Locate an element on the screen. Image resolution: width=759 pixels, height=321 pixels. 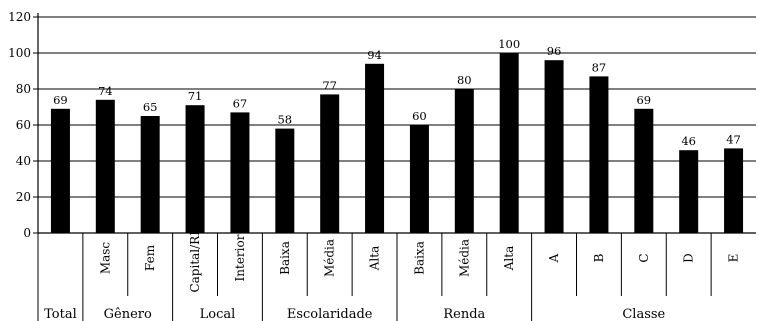
category-label: Masc is located at coordinates (105, 258).